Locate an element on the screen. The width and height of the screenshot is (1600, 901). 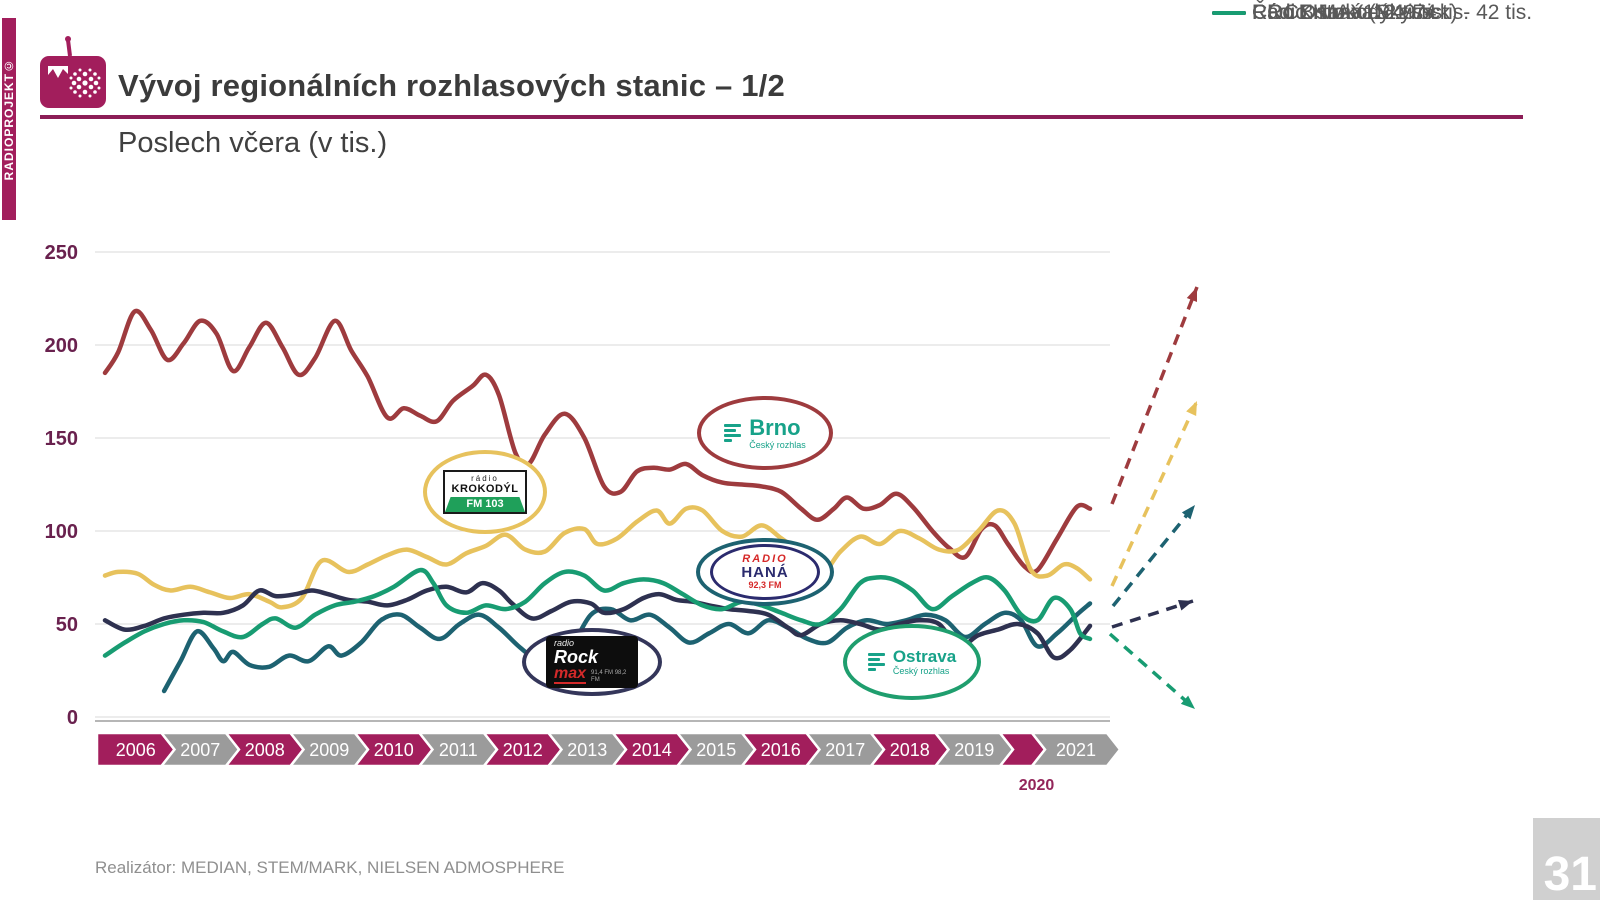
hana-logo-oval: RADIO HANÁ 92,3 FM is located at coordinates (765, 572).